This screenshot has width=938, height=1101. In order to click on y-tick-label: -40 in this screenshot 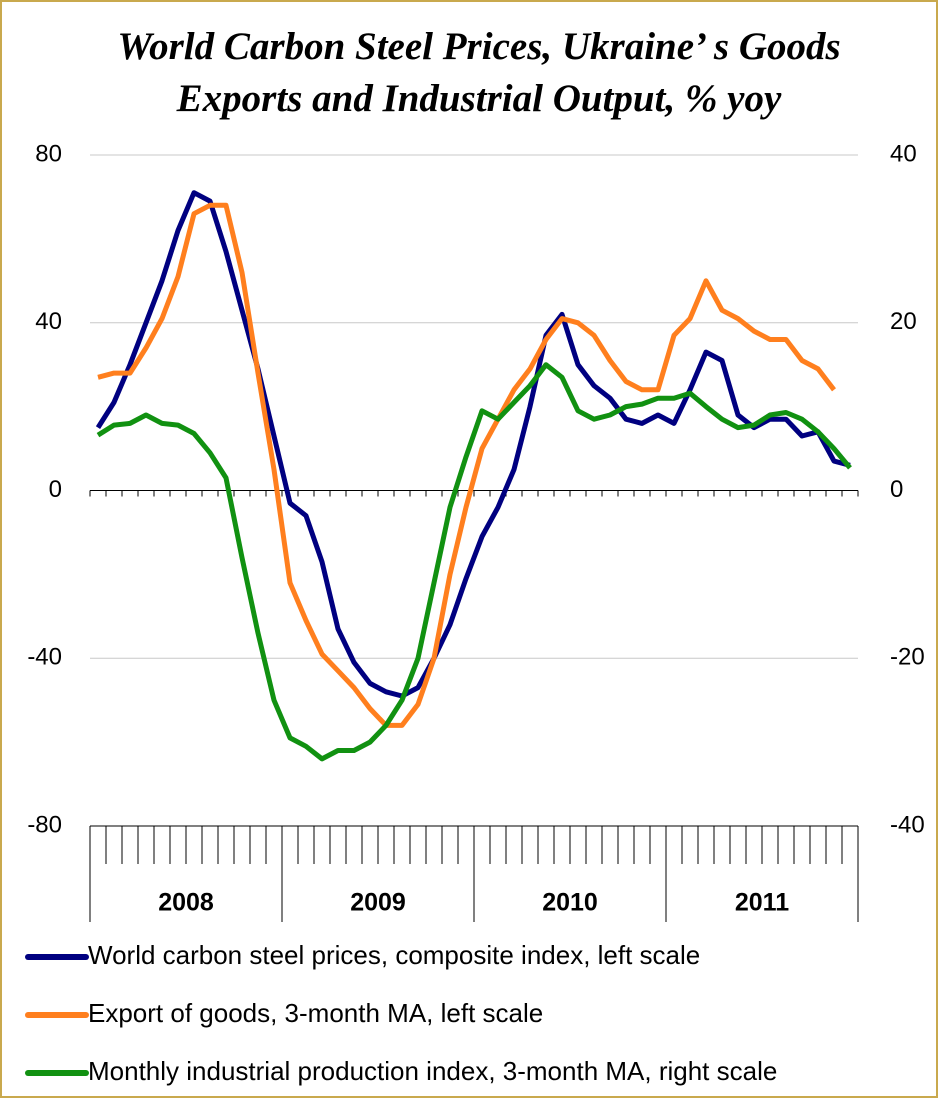, I will do `click(44, 657)`.